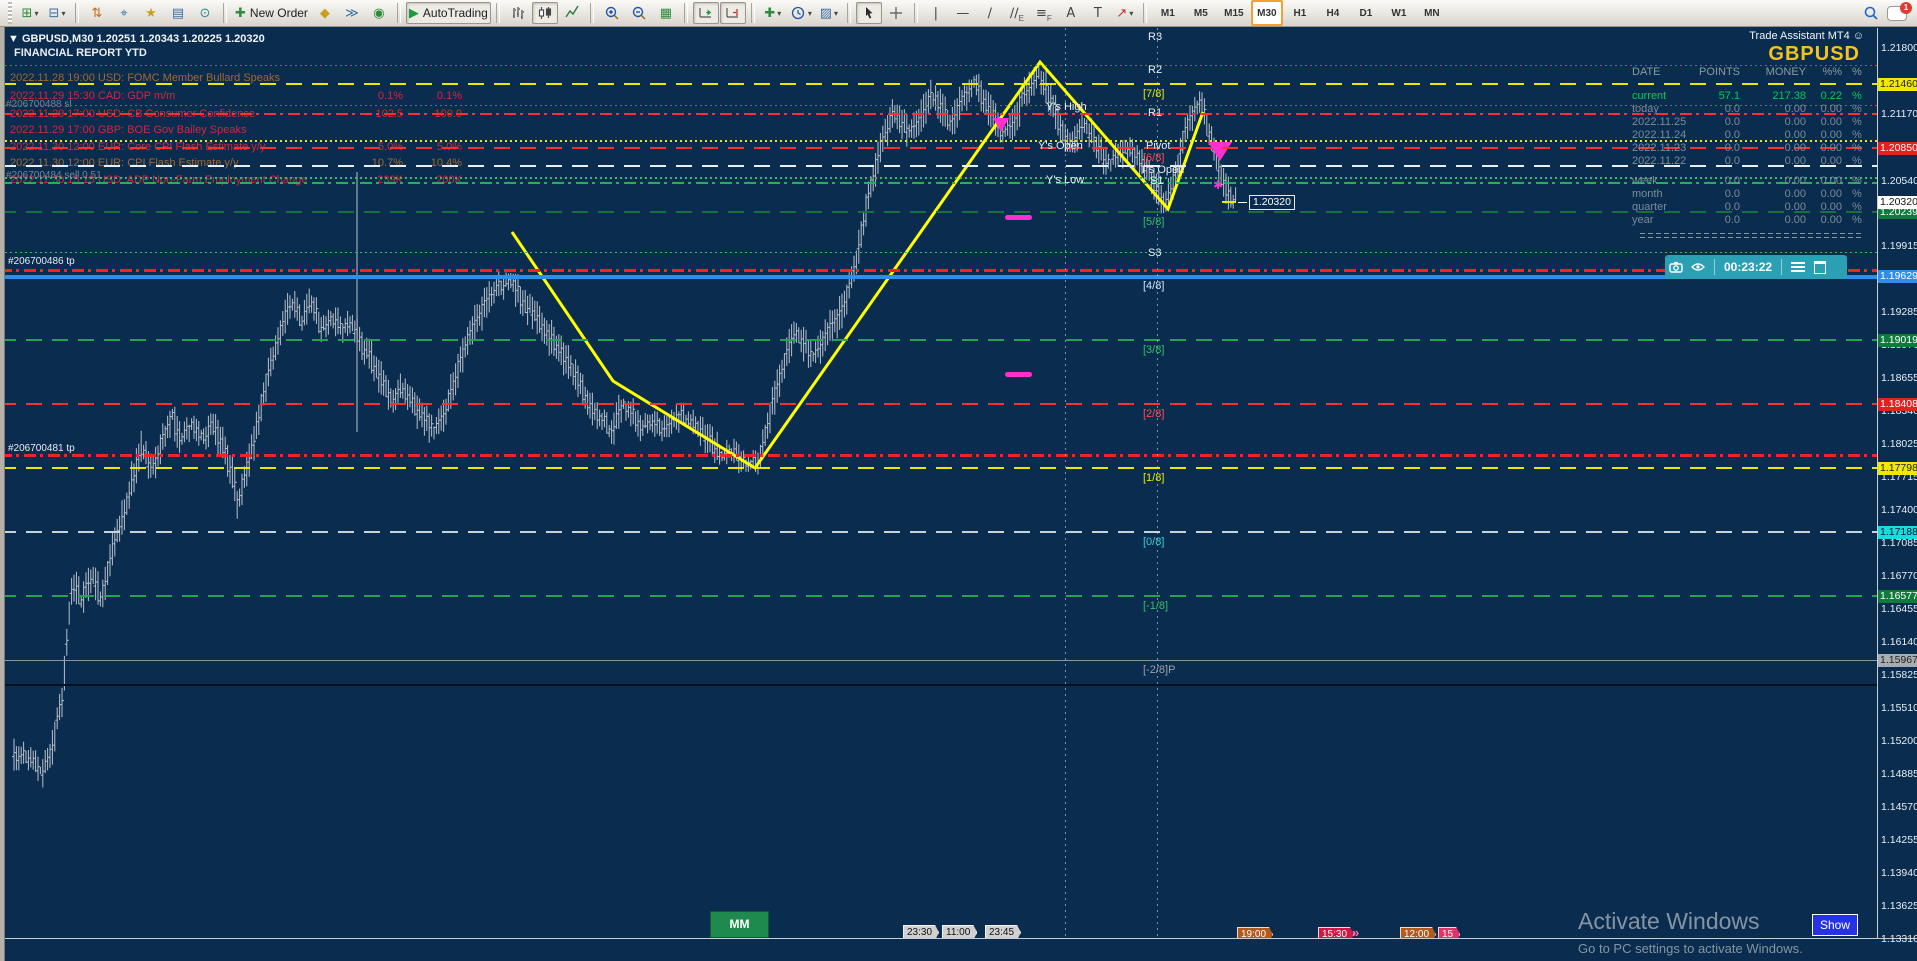 The image size is (1917, 961). I want to click on price-axis-label: 1.16455, so click(1899, 609).